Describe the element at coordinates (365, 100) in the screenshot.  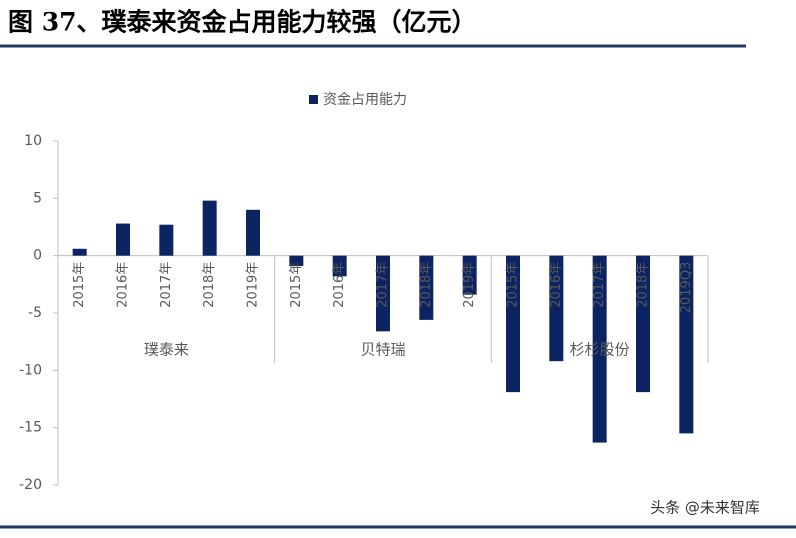
I see `legend-label: 资金占用能力` at that location.